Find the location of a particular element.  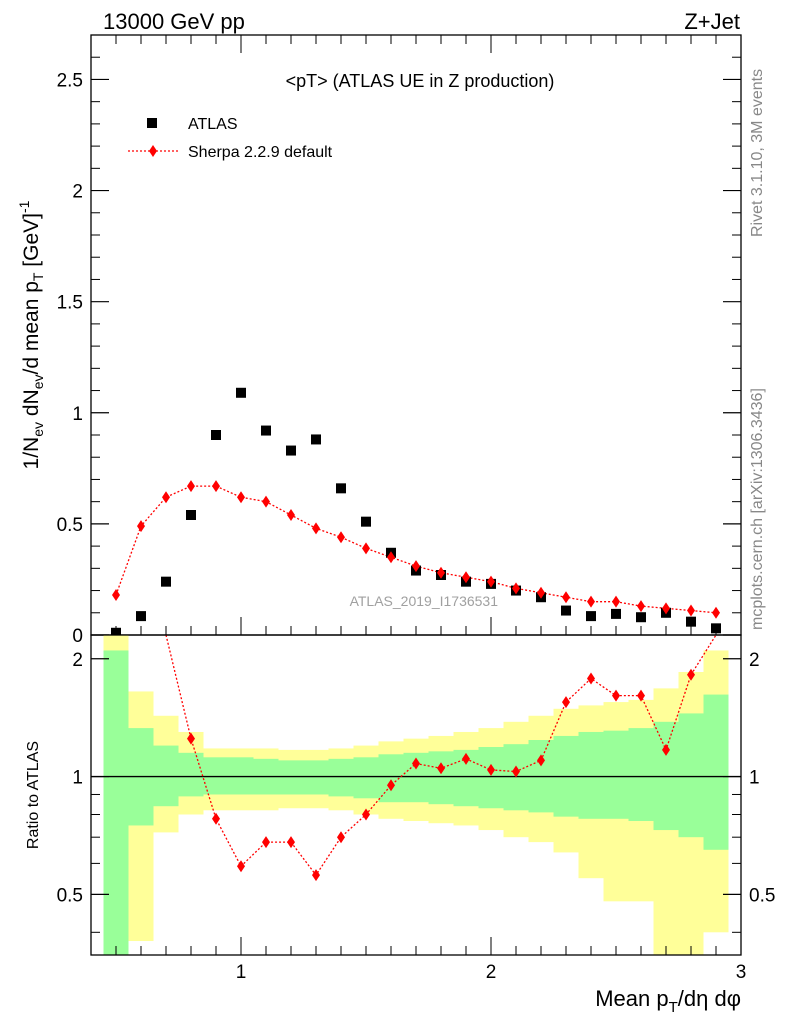

main-title: <pT> (ATLAS UE in Z production) is located at coordinates (420, 81).